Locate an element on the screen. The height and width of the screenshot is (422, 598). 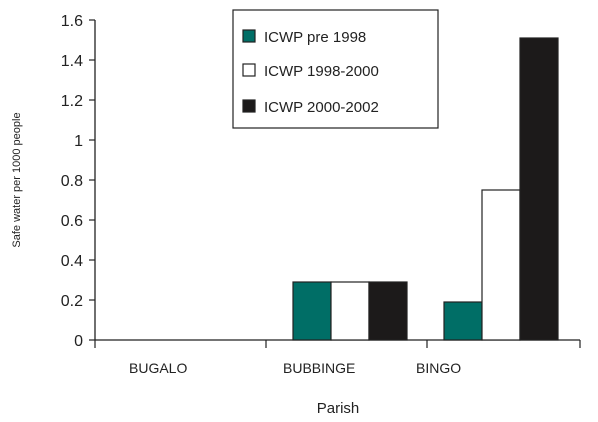
legend-label: ICWP pre 1998 is located at coordinates (315, 37).